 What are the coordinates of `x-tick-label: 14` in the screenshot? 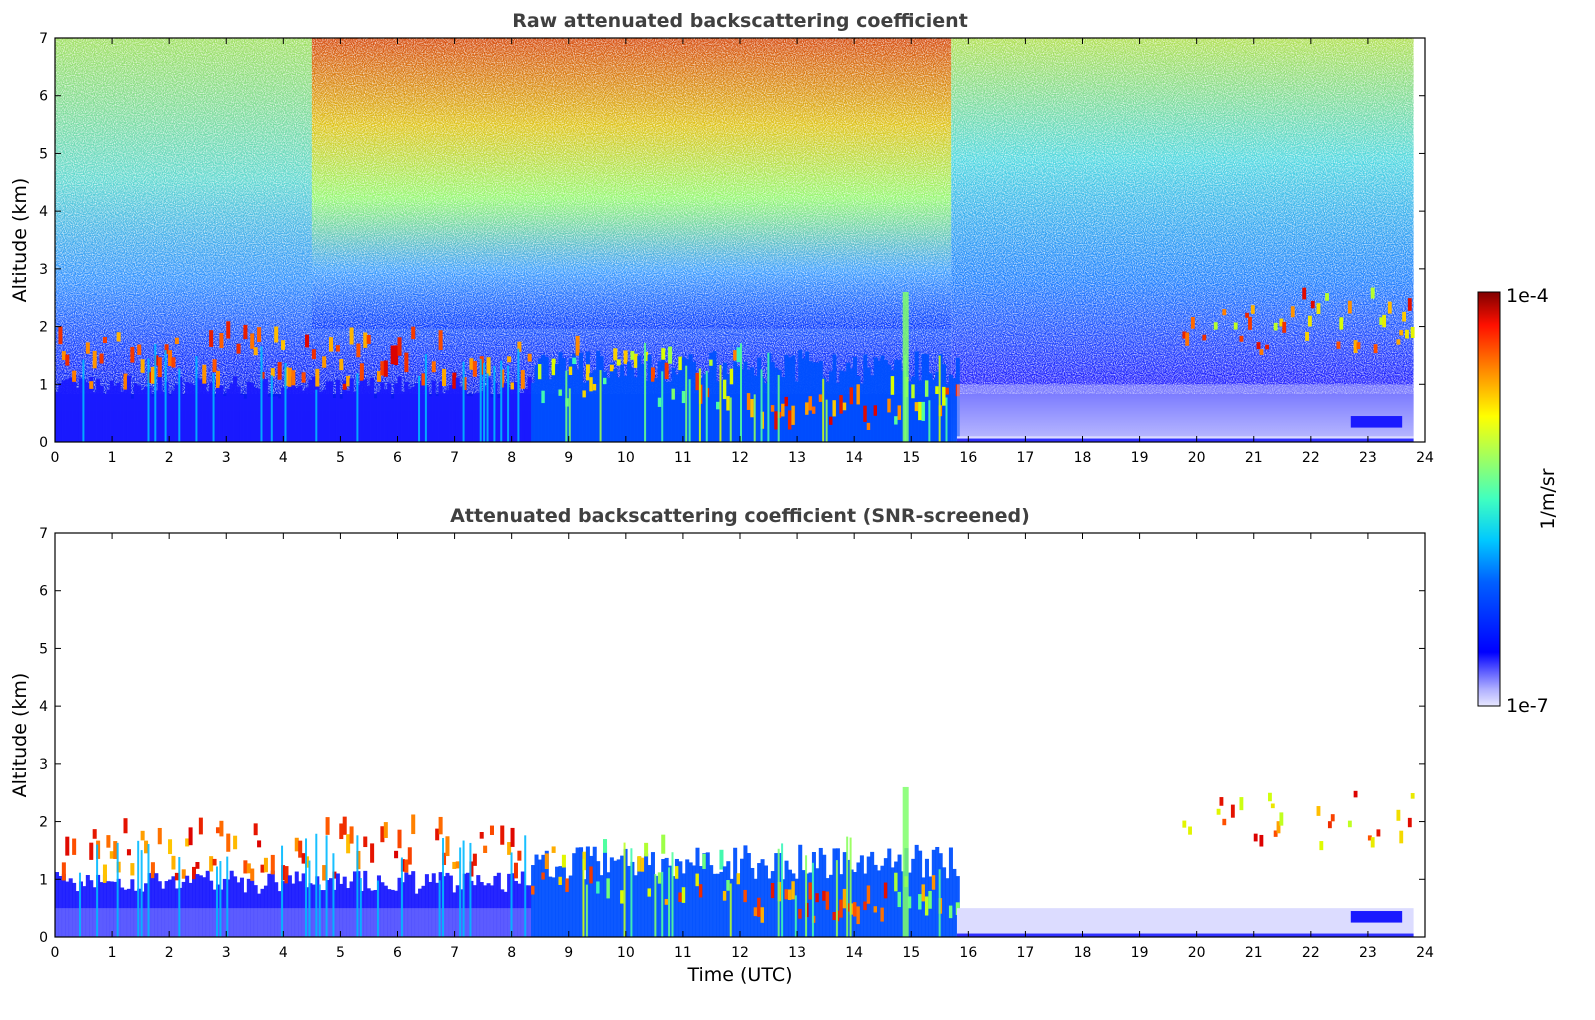 It's located at (854, 458).